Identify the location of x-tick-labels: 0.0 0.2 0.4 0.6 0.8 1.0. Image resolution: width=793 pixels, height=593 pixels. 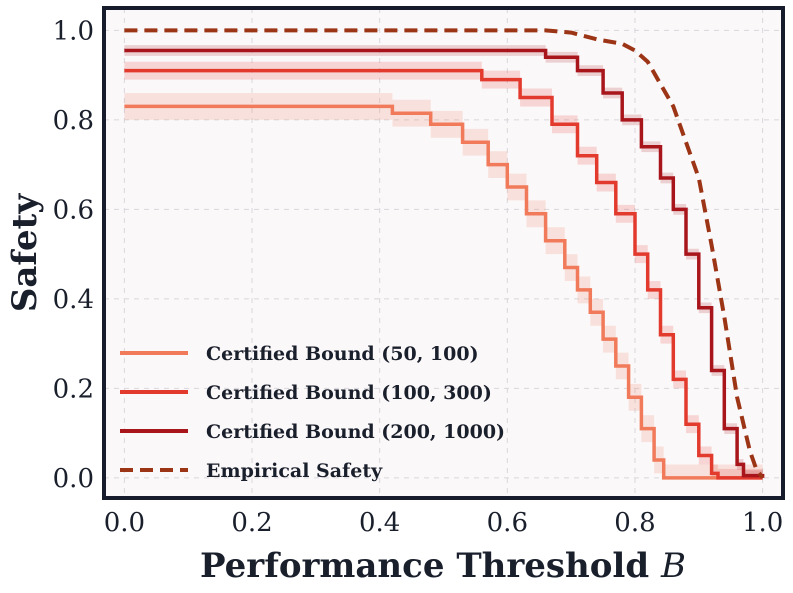
(444, 523).